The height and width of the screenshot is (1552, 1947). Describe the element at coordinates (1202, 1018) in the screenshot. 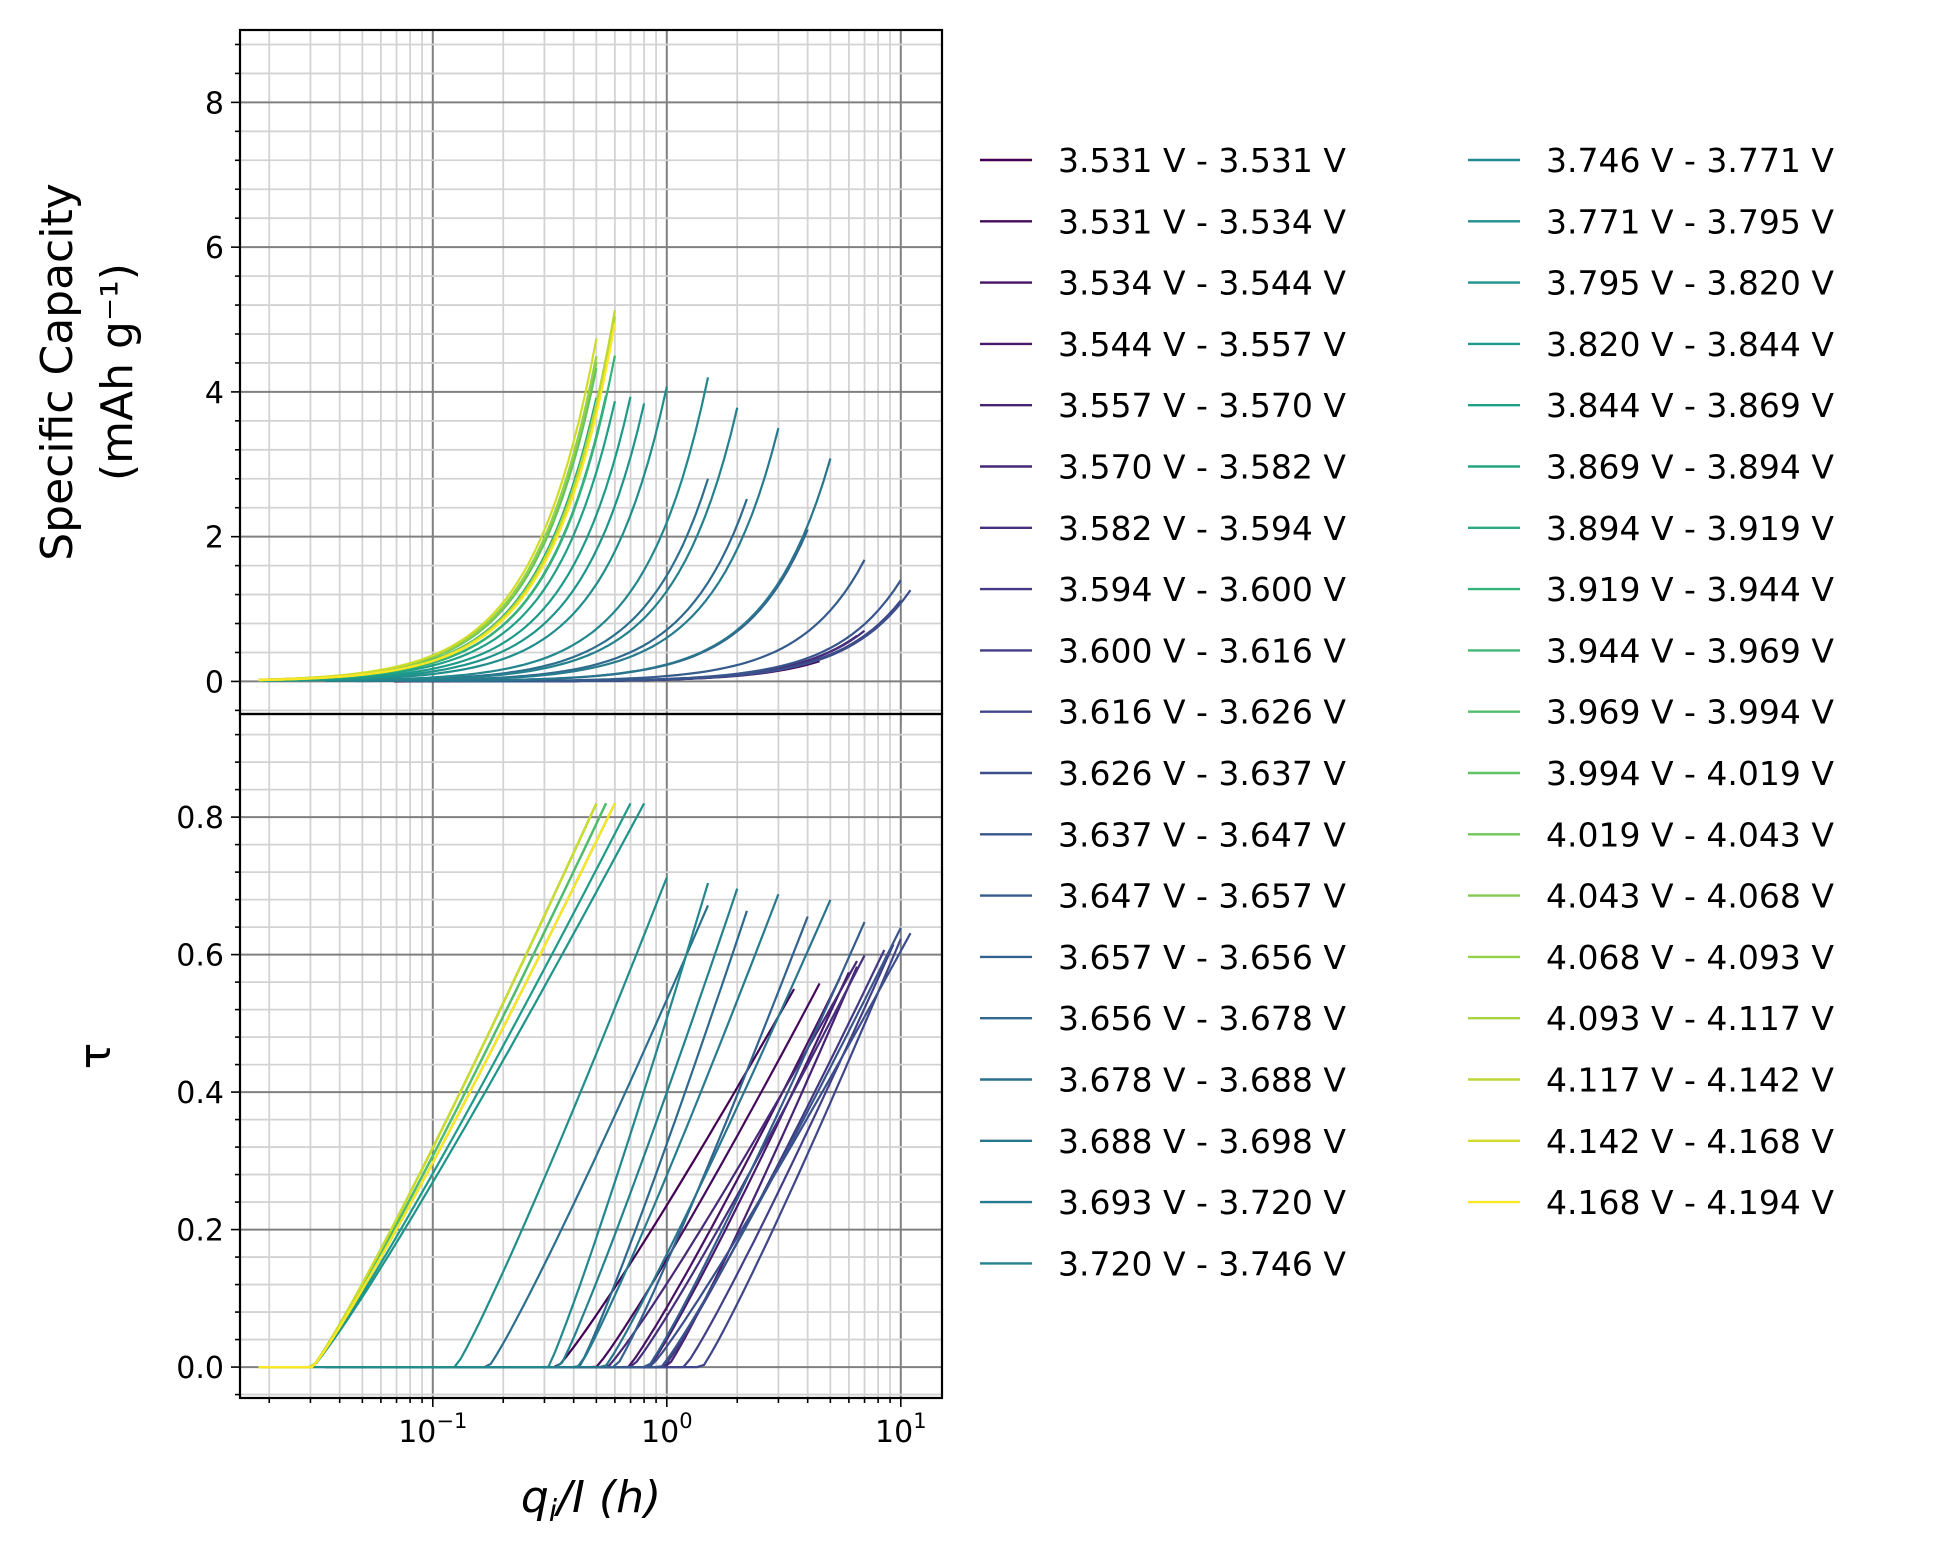

I see `legend-label: 3.656 V - 3.678 V` at that location.